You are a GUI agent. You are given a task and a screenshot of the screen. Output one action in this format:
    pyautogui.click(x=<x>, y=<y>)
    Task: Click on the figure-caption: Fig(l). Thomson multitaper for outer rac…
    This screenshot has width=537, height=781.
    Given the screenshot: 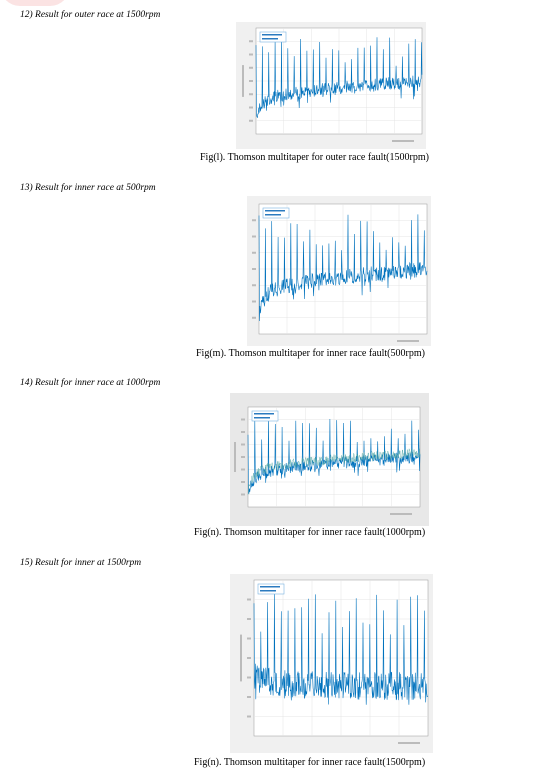 What is the action you would take?
    pyautogui.click(x=314, y=157)
    